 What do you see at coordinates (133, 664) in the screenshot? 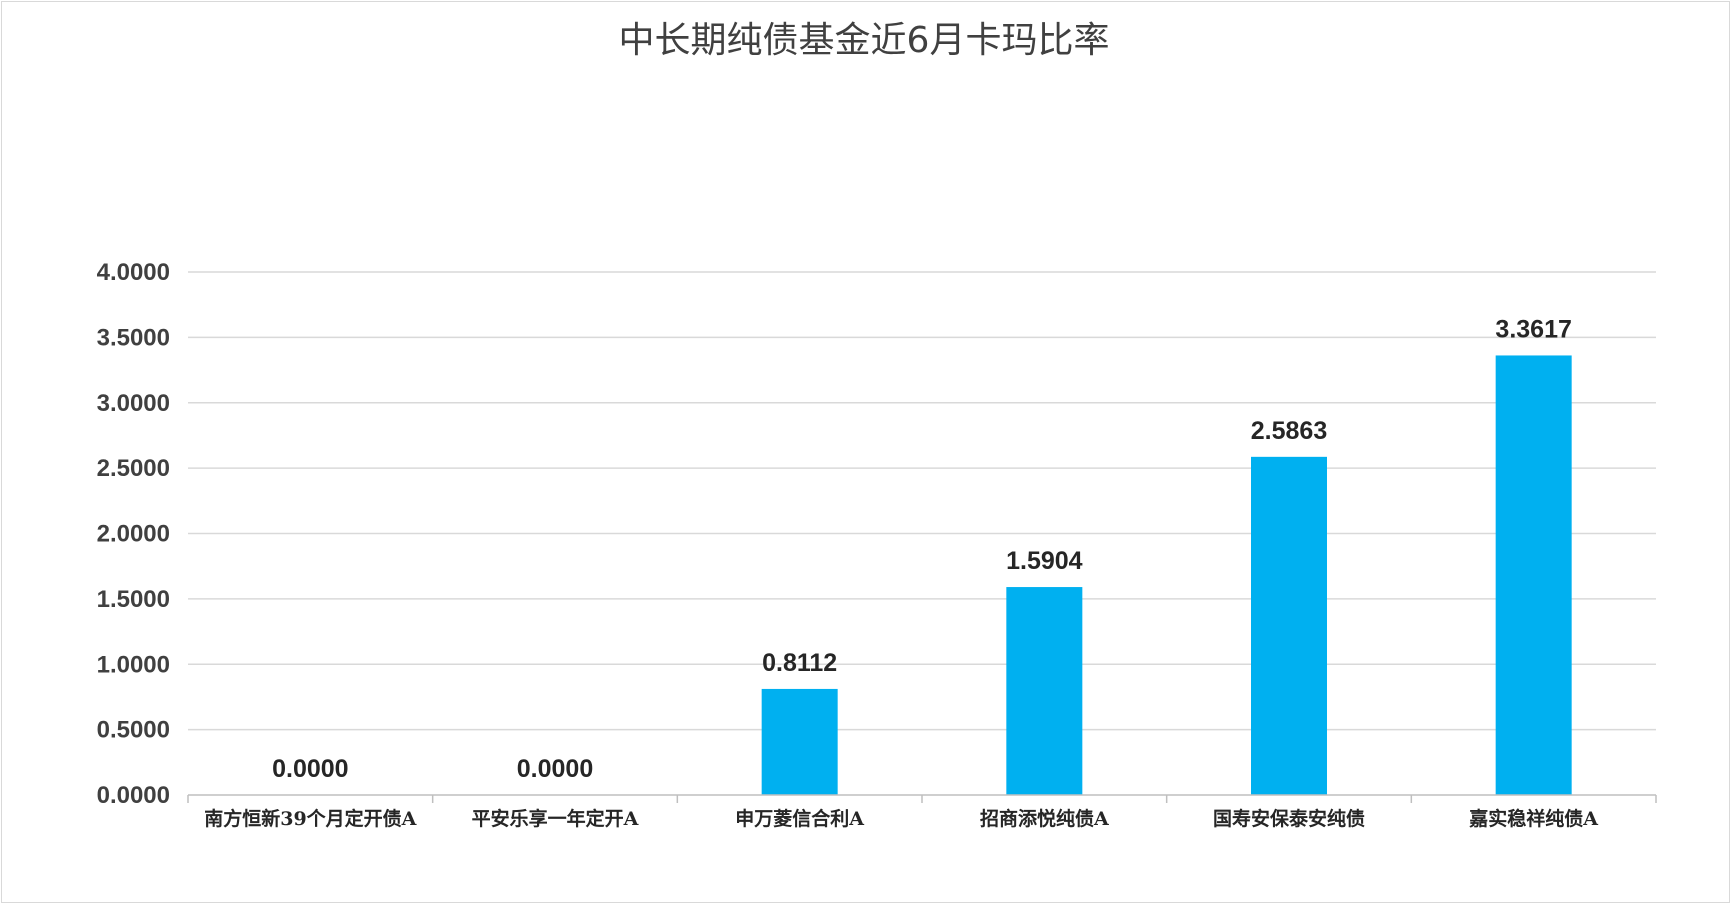
I see `y-tick-label: 1.0000` at bounding box center [133, 664].